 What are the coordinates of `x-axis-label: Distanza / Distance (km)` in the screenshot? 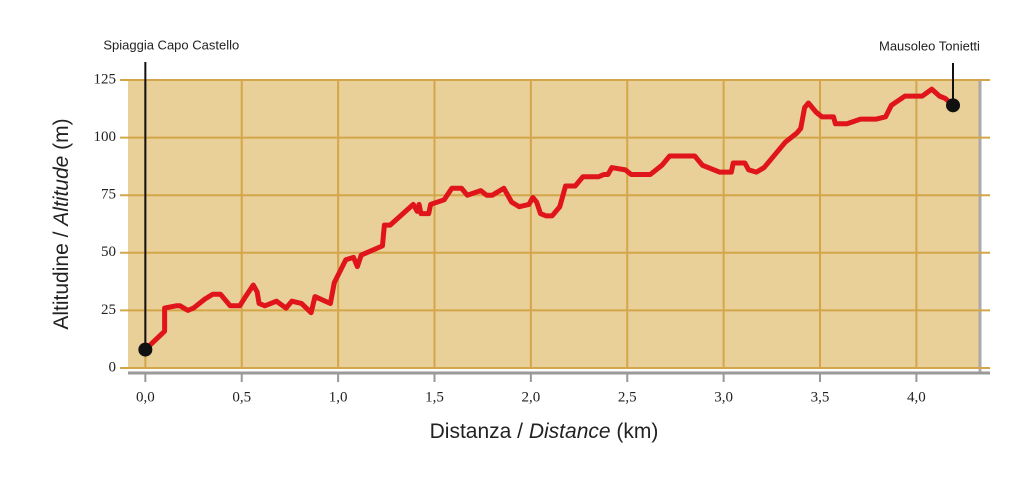 It's located at (544, 431).